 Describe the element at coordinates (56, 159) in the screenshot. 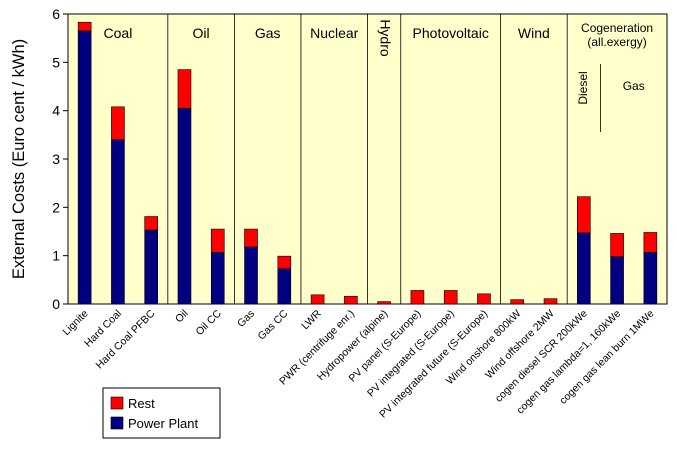

I see `y-tick-label: 3` at that location.